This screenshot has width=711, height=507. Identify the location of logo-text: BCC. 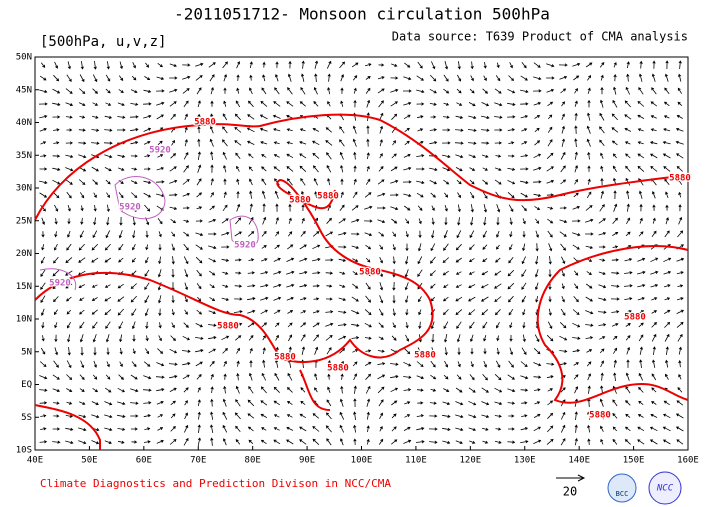
(622, 494).